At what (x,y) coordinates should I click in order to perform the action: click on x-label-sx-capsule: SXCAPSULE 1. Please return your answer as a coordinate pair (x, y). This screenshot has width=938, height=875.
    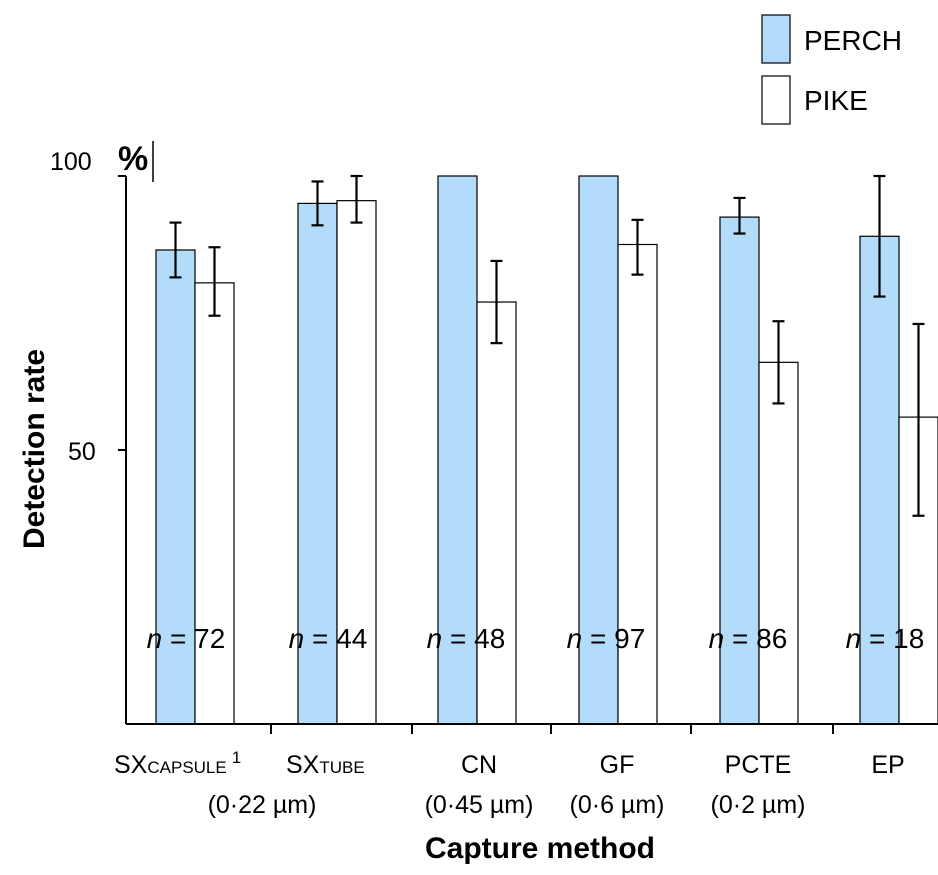
    Looking at the image, I should click on (177, 763).